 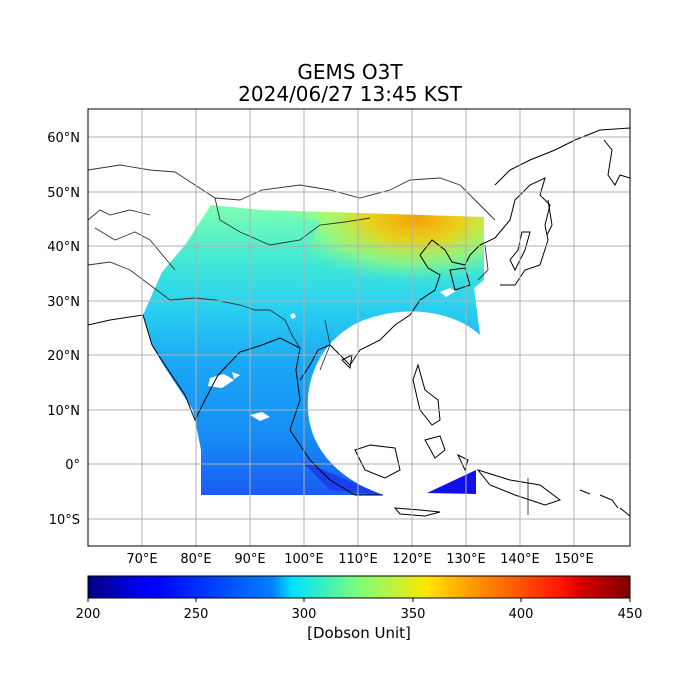 I want to click on lon-tick-label: 130°E, so click(x=466, y=559).